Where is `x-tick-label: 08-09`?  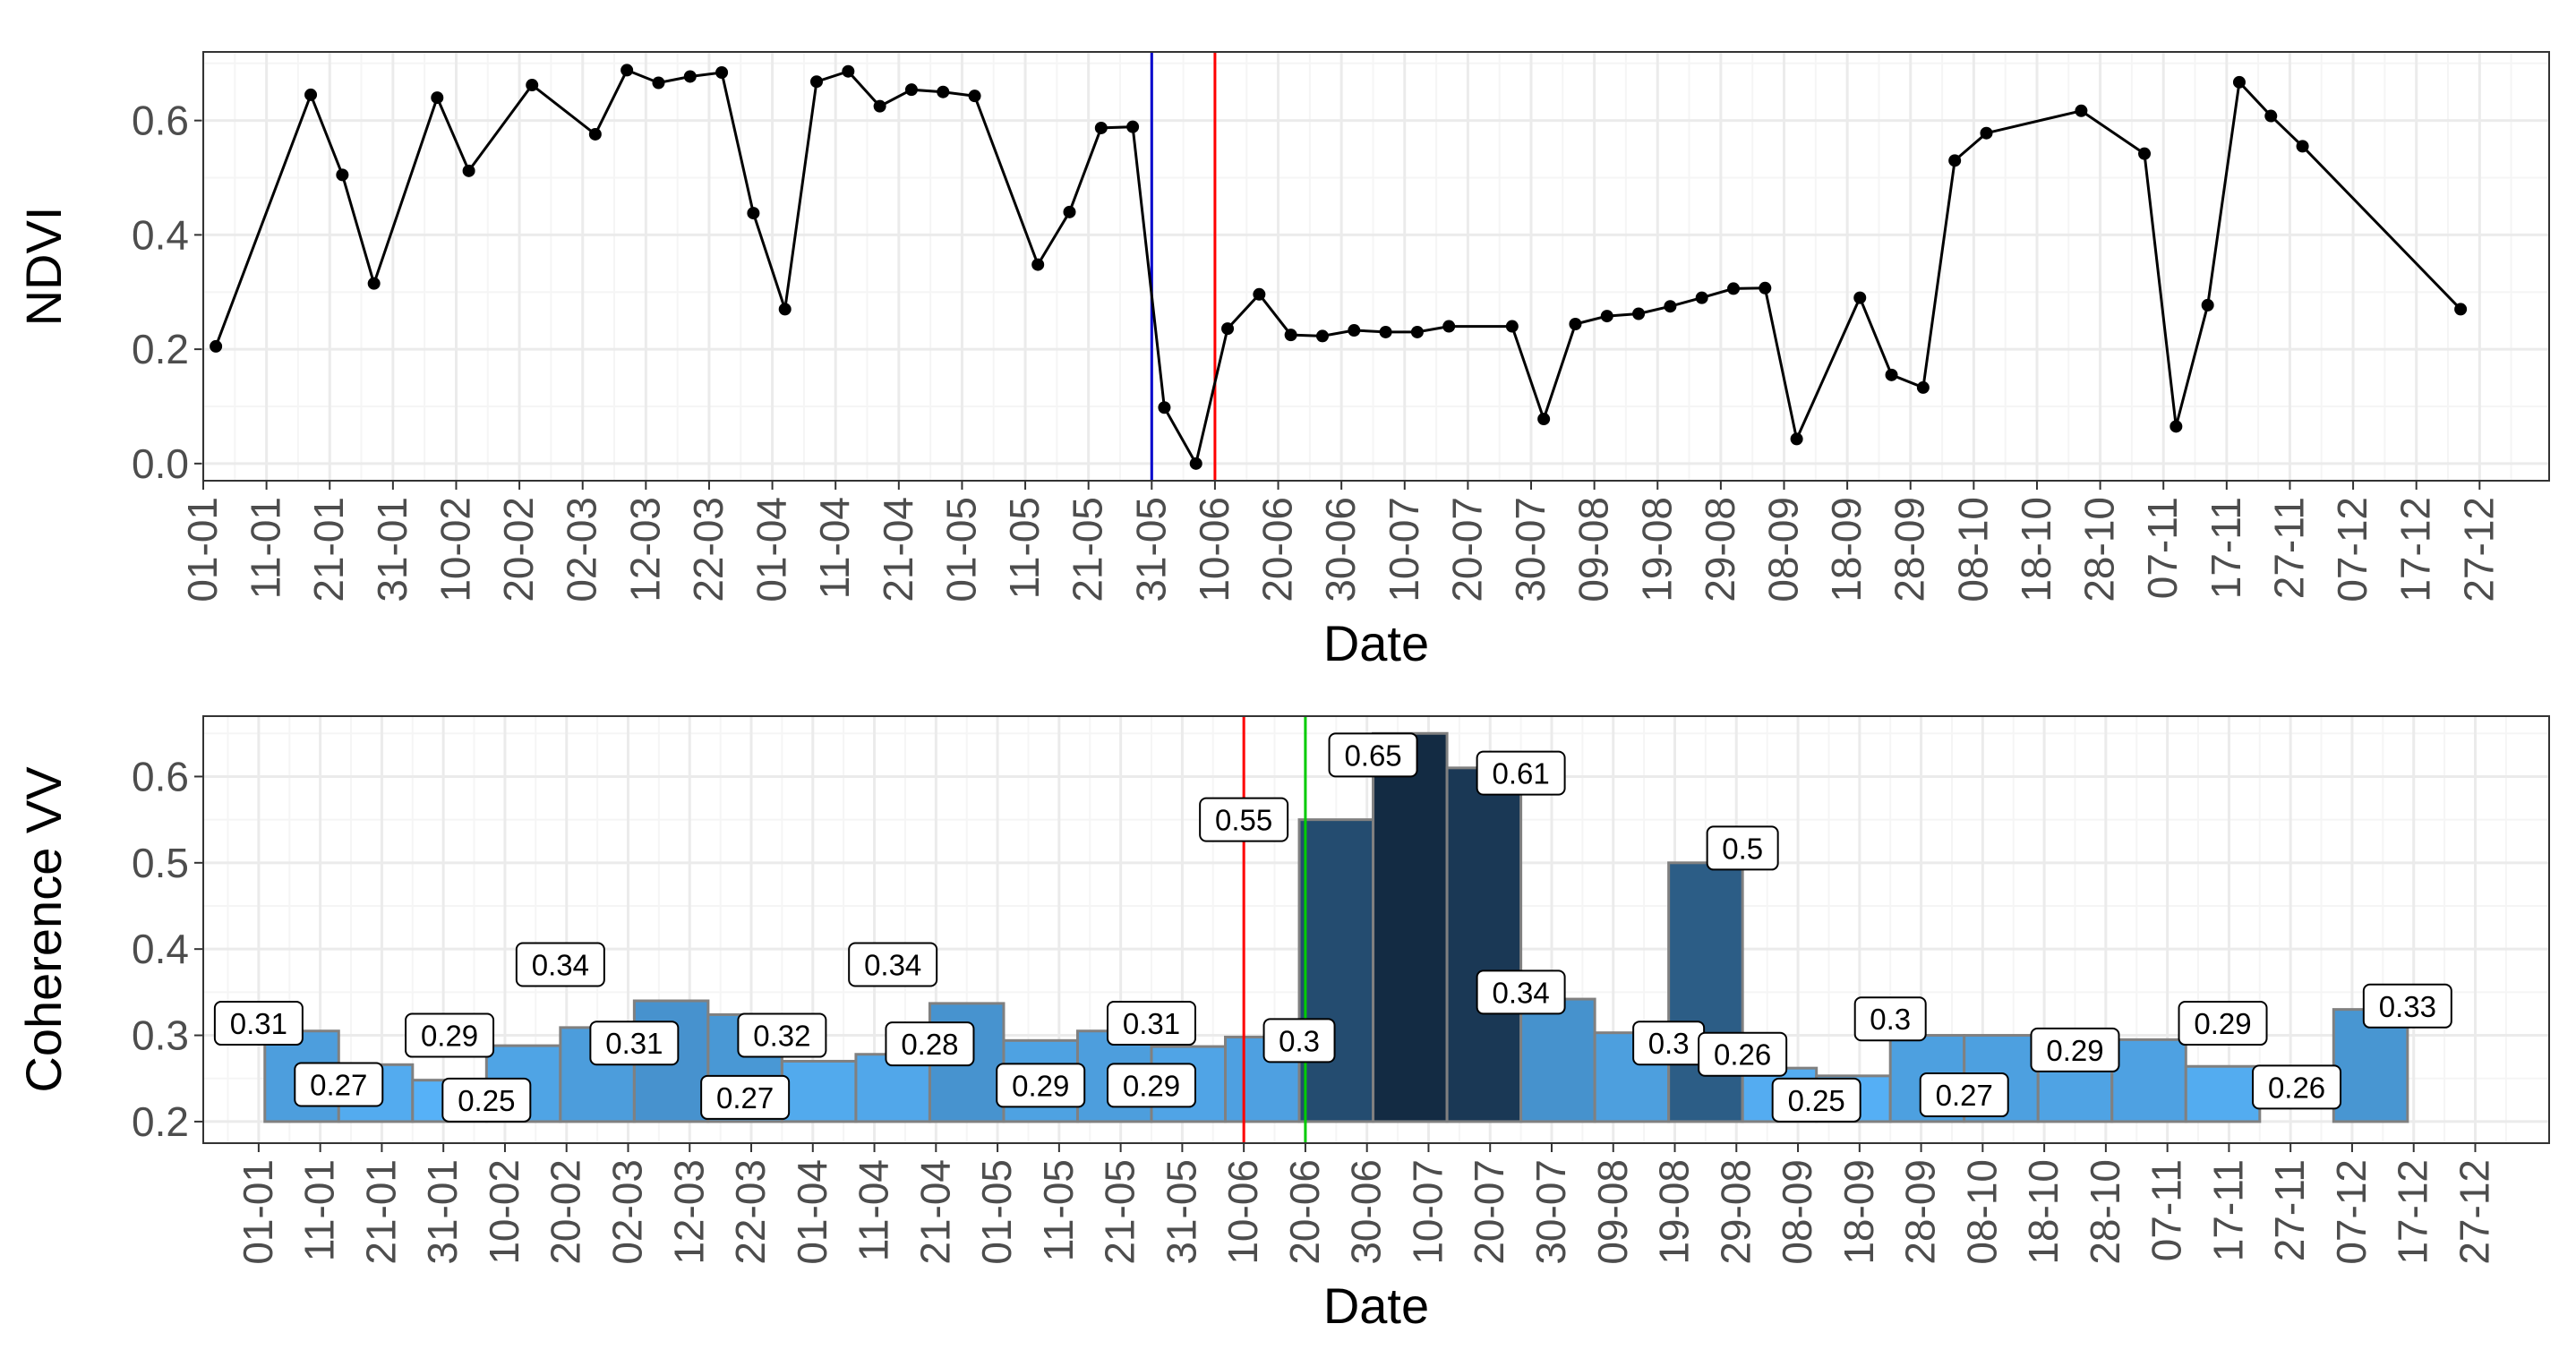
x-tick-label: 08-09 is located at coordinates (1782, 549).